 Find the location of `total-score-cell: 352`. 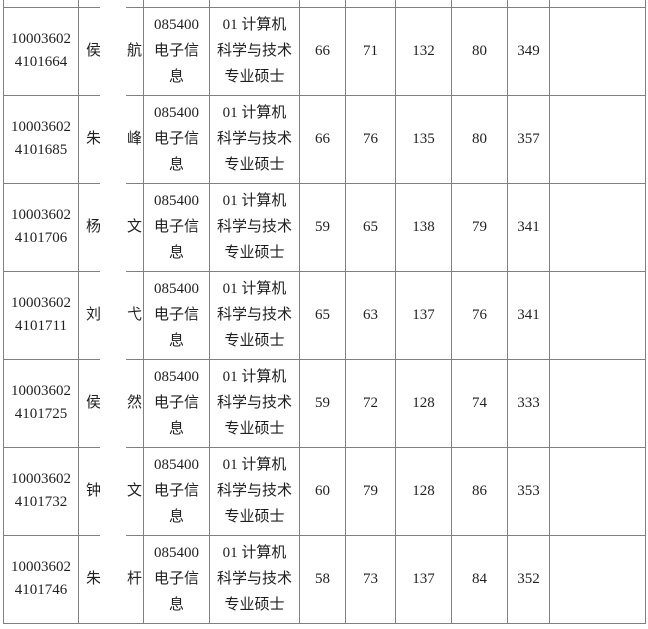

total-score-cell: 352 is located at coordinates (529, 579).